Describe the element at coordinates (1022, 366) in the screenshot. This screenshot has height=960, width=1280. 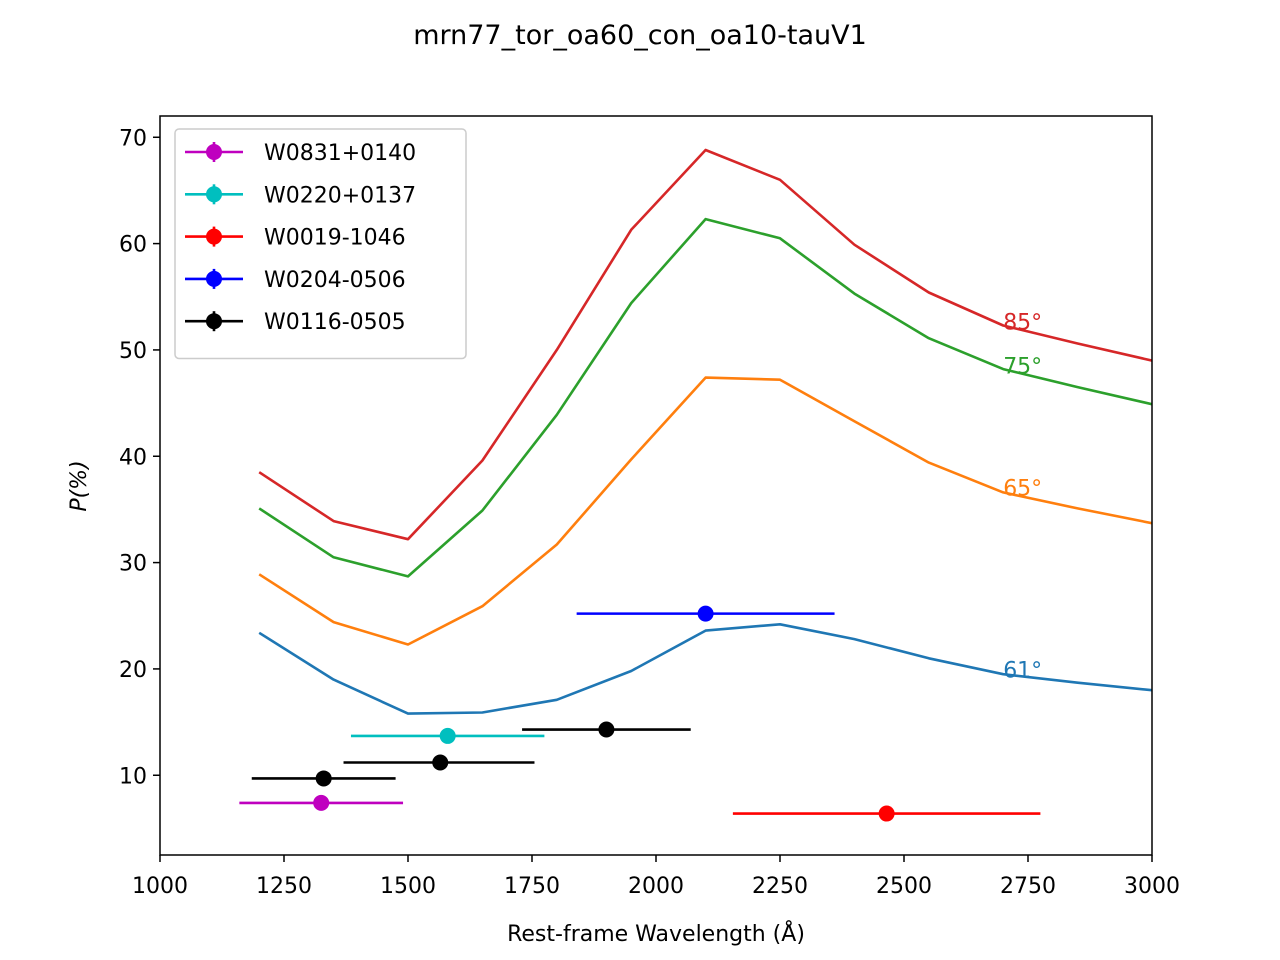
I see `curve-label-1: 75°` at that location.